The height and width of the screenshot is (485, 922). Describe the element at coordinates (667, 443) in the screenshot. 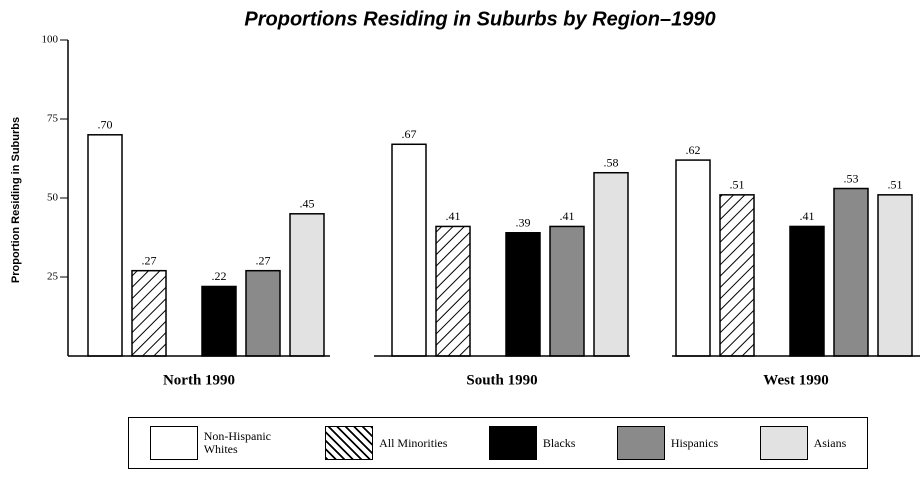

I see `legend-item: Hispanics` at that location.